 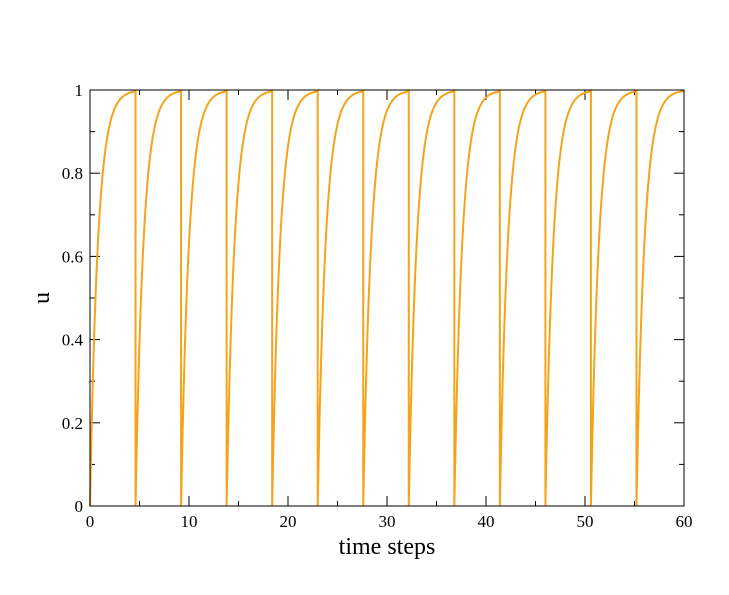 I want to click on x-tick-label: 50, so click(x=585, y=521).